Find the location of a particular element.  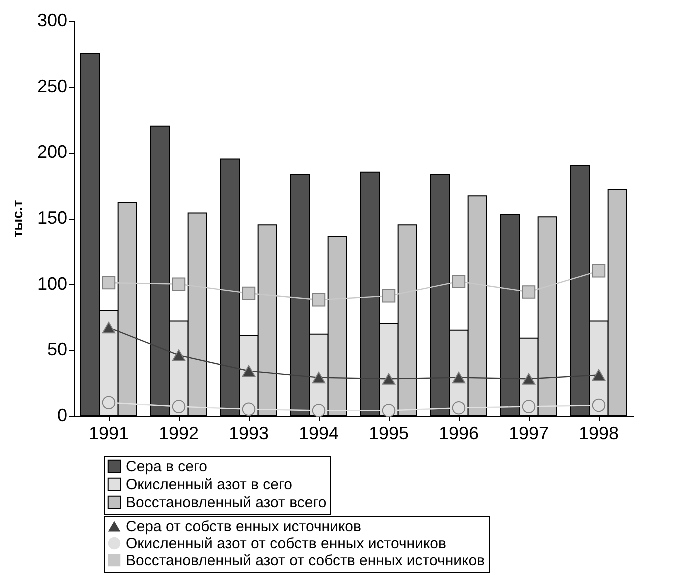

legend-label: Окисленный азот от собств енных источников is located at coordinates (286, 544).